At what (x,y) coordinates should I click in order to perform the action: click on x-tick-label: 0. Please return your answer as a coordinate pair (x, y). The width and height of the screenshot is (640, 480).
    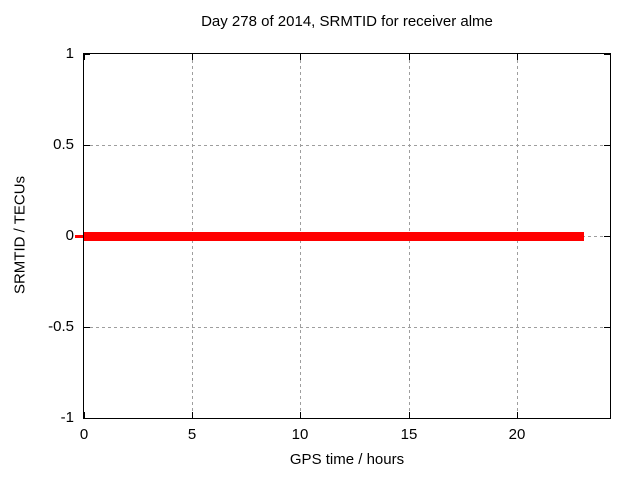
    Looking at the image, I should click on (84, 434).